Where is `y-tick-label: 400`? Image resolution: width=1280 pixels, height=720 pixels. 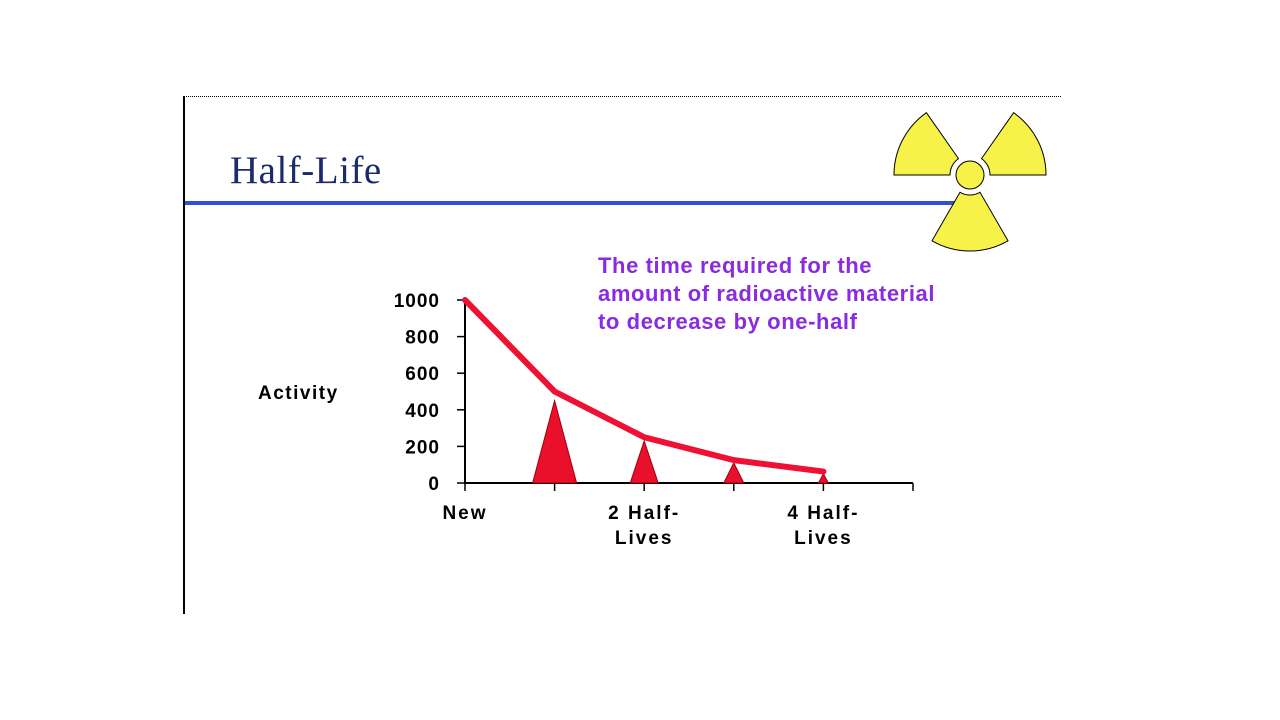 y-tick-label: 400 is located at coordinates (422, 411).